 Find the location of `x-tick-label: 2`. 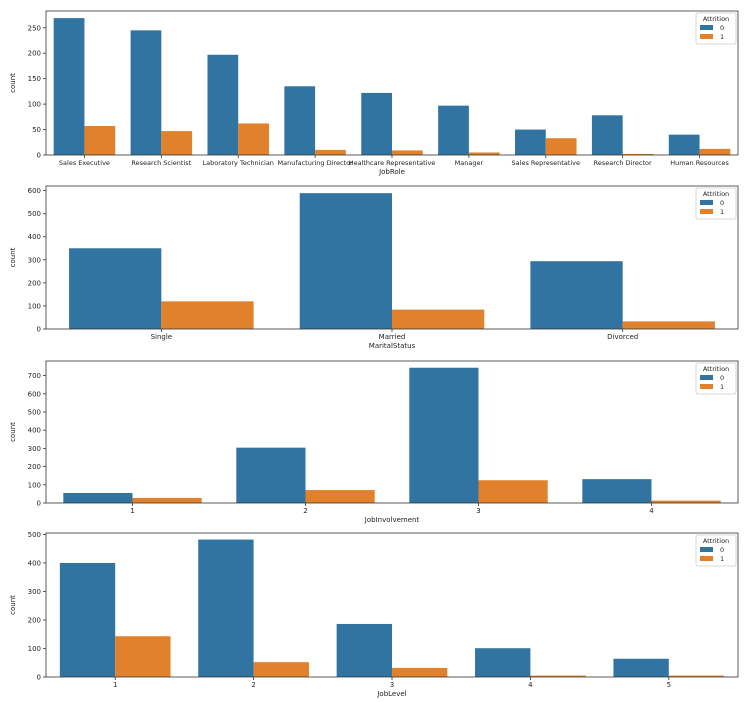

x-tick-label: 2 is located at coordinates (305, 511).